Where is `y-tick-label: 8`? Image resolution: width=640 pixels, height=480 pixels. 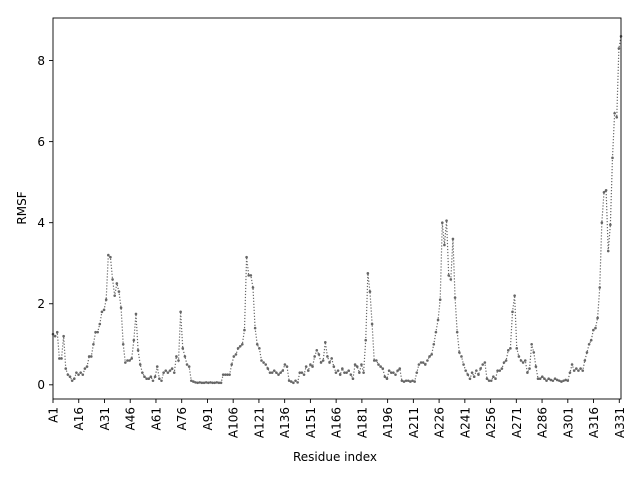 y-tick-label: 8 is located at coordinates (41, 61).